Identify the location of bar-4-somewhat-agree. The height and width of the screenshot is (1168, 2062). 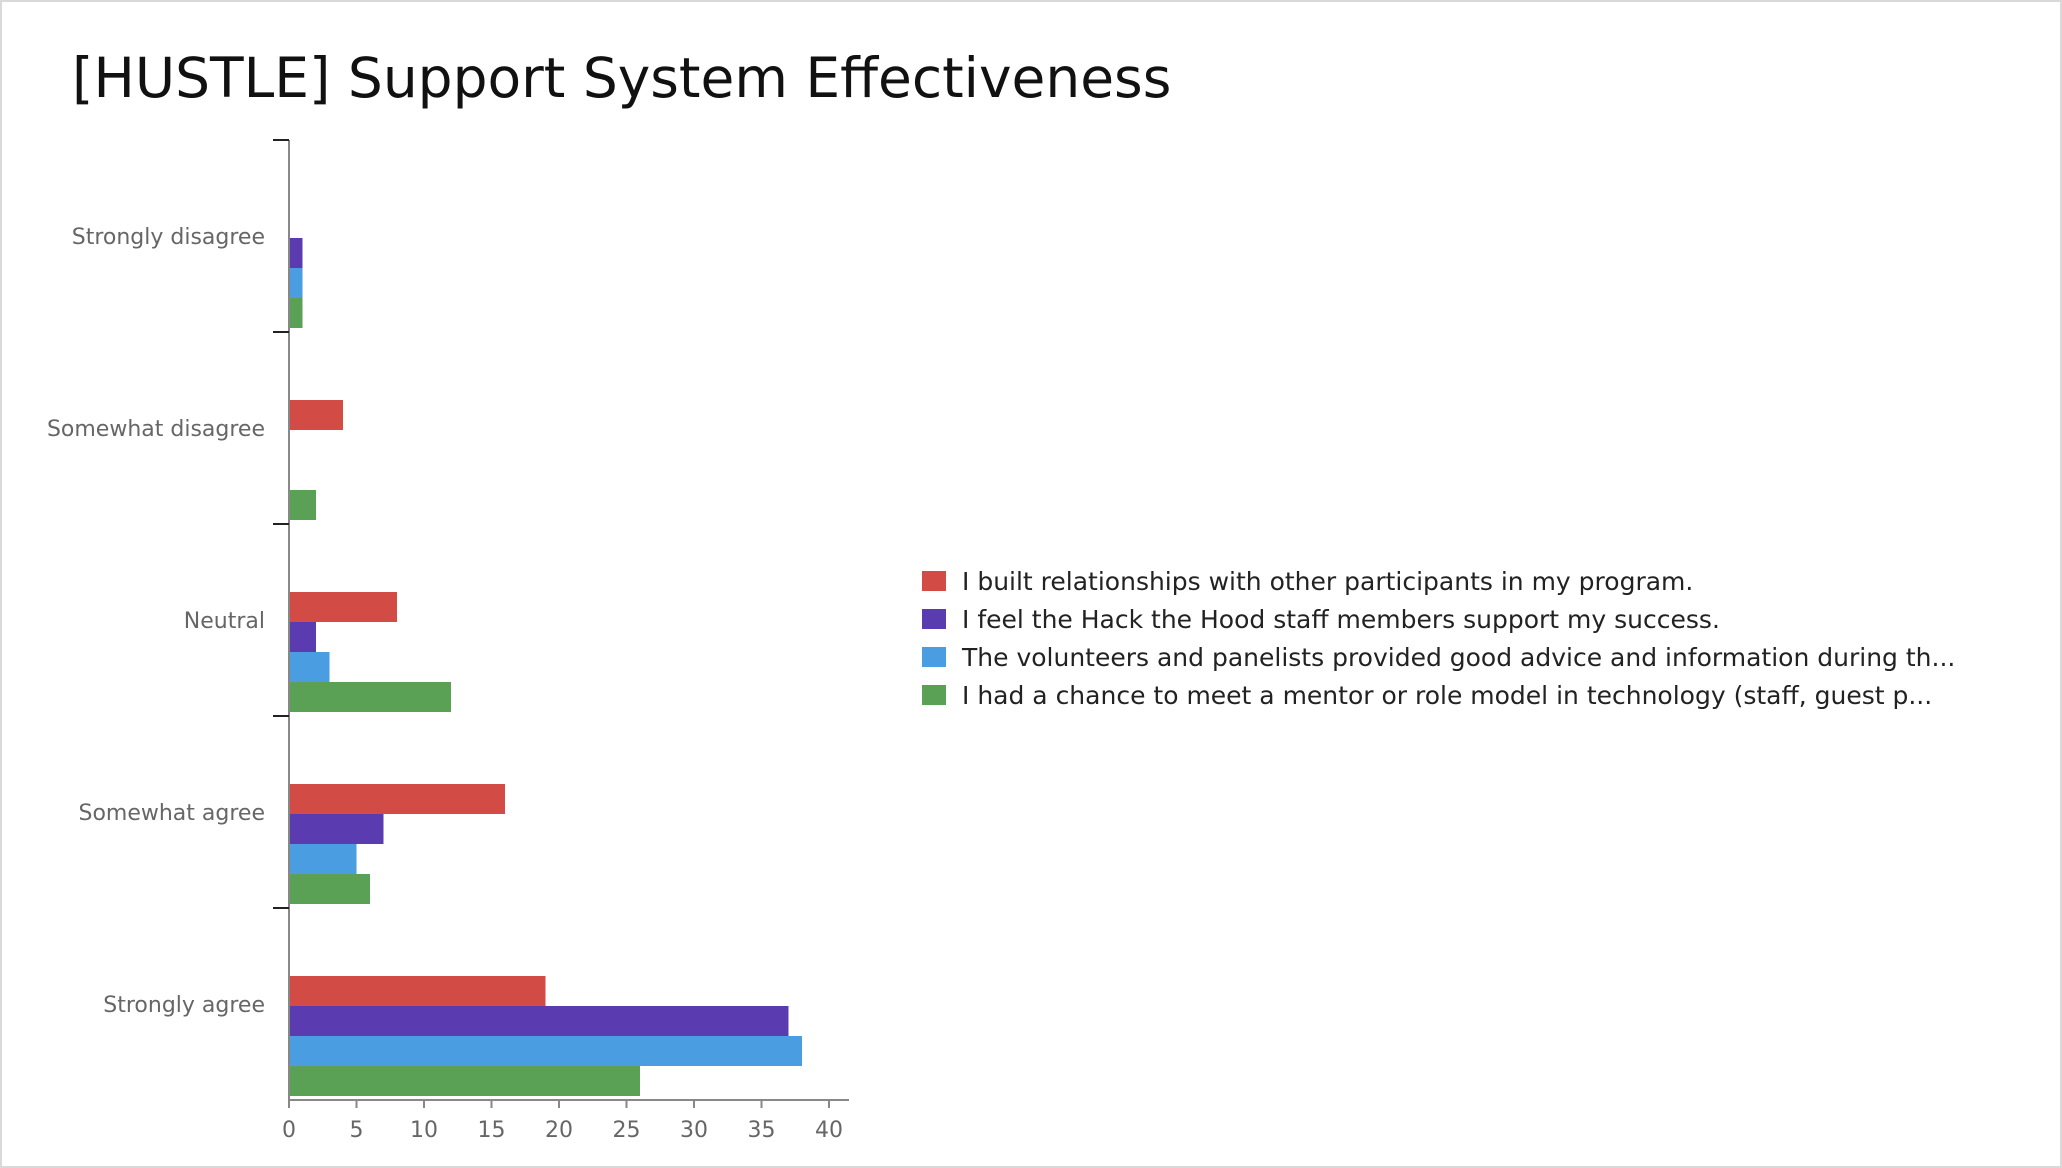
(329, 889).